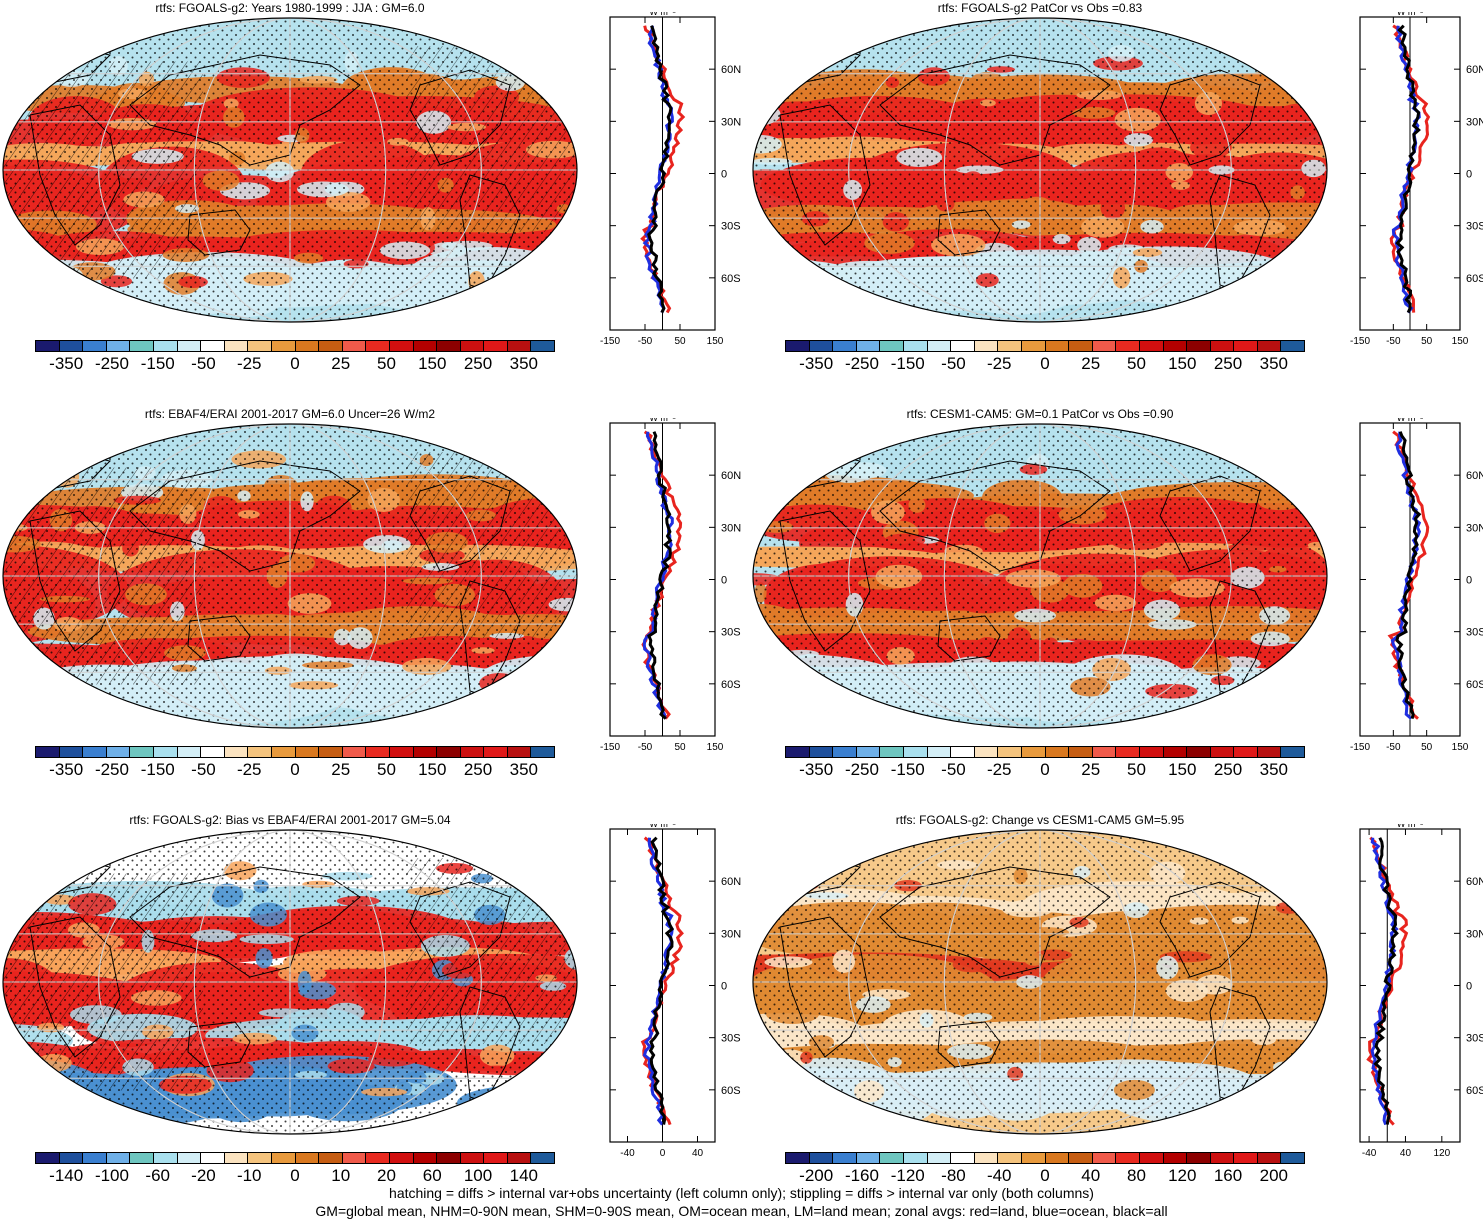 This screenshot has height=1221, width=1483. Describe the element at coordinates (523, 363) in the screenshot. I see `colorbar-label: 350` at that location.